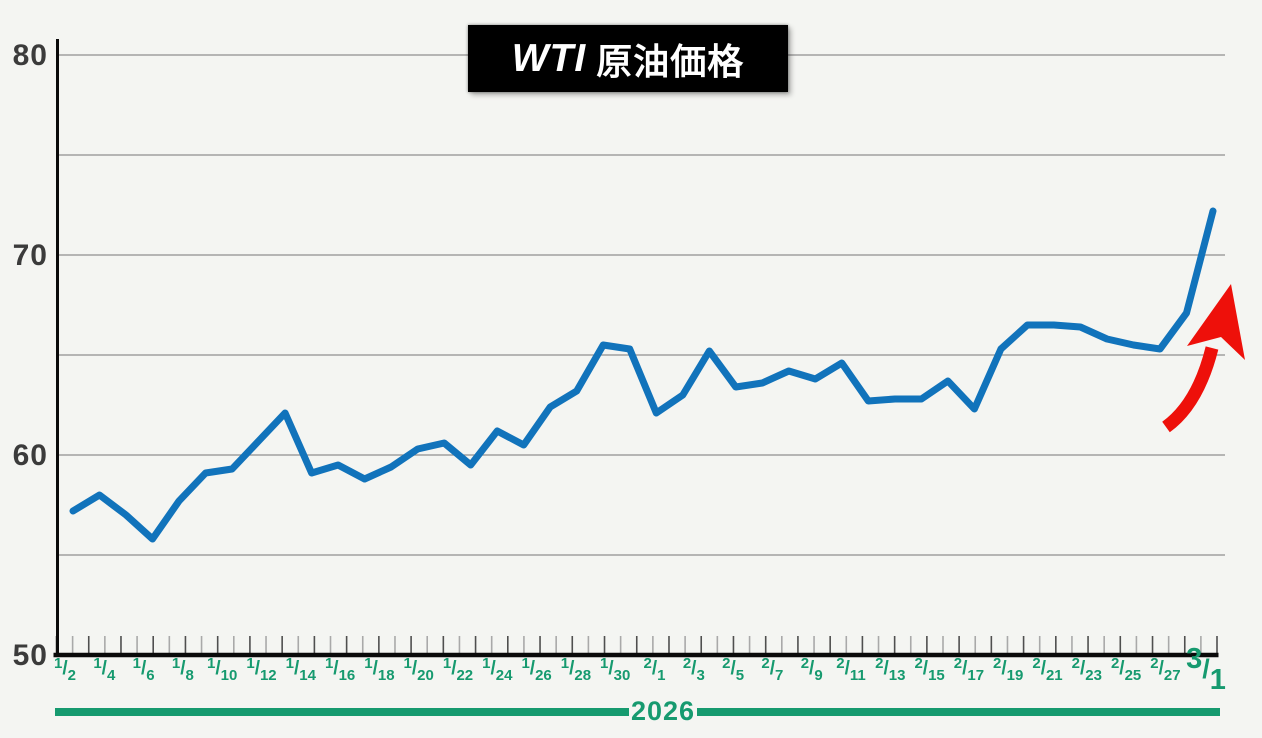 This screenshot has width=1262, height=738. What do you see at coordinates (1047, 669) in the screenshot?
I see `x-axis-label: 2/21` at bounding box center [1047, 669].